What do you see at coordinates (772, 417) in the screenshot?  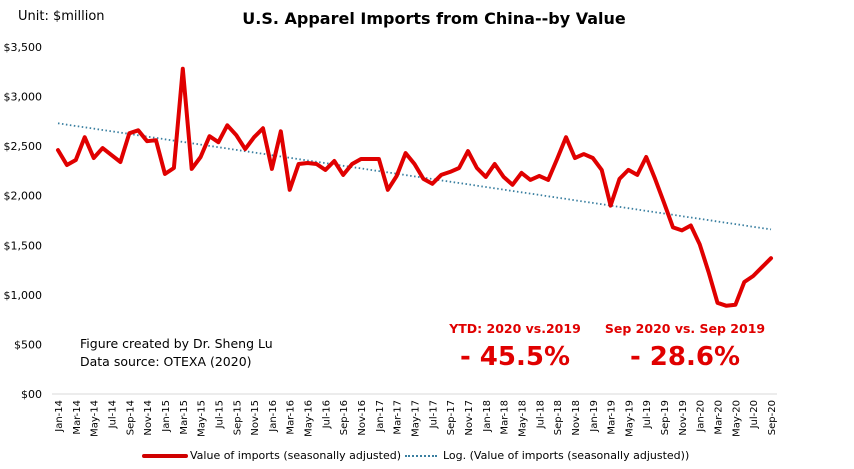 I see `x-tick-label: Sep-20` at bounding box center [772, 417].